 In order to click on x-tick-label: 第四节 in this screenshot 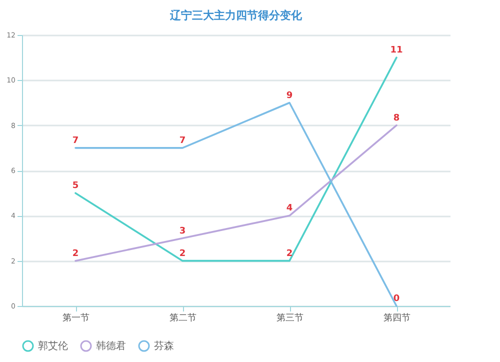, I will do `click(397, 318)`.